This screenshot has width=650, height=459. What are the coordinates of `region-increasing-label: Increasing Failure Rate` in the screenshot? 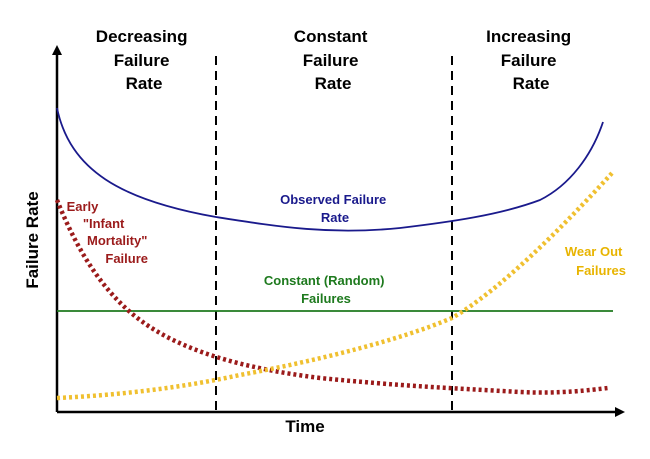 It's located at (531, 60).